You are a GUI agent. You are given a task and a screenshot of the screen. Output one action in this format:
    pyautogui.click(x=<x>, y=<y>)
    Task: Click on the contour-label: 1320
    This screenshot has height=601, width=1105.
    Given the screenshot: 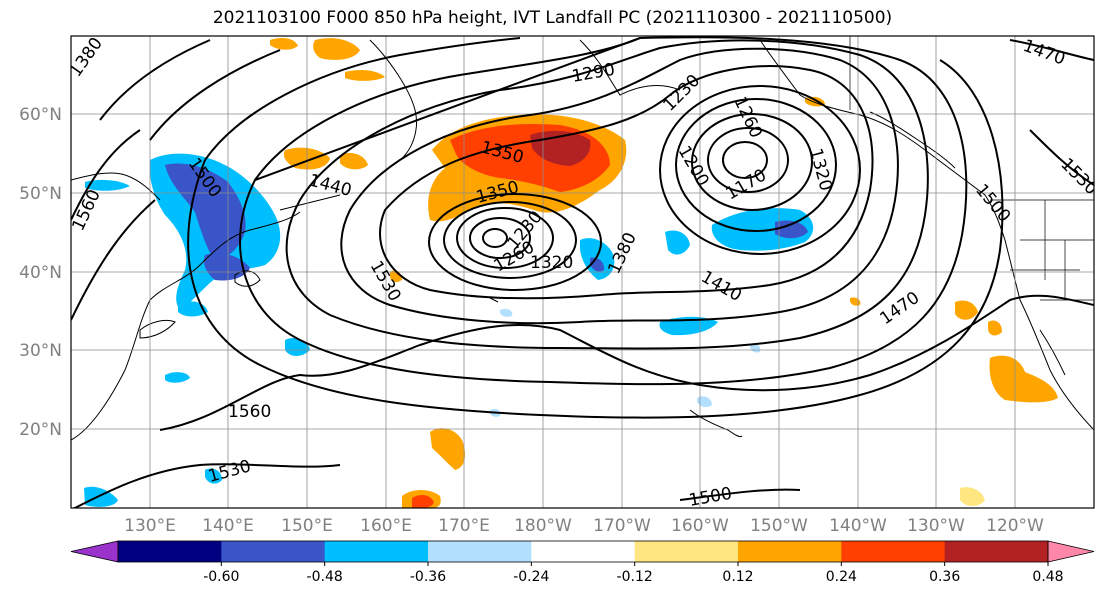 What is the action you would take?
    pyautogui.click(x=551, y=263)
    